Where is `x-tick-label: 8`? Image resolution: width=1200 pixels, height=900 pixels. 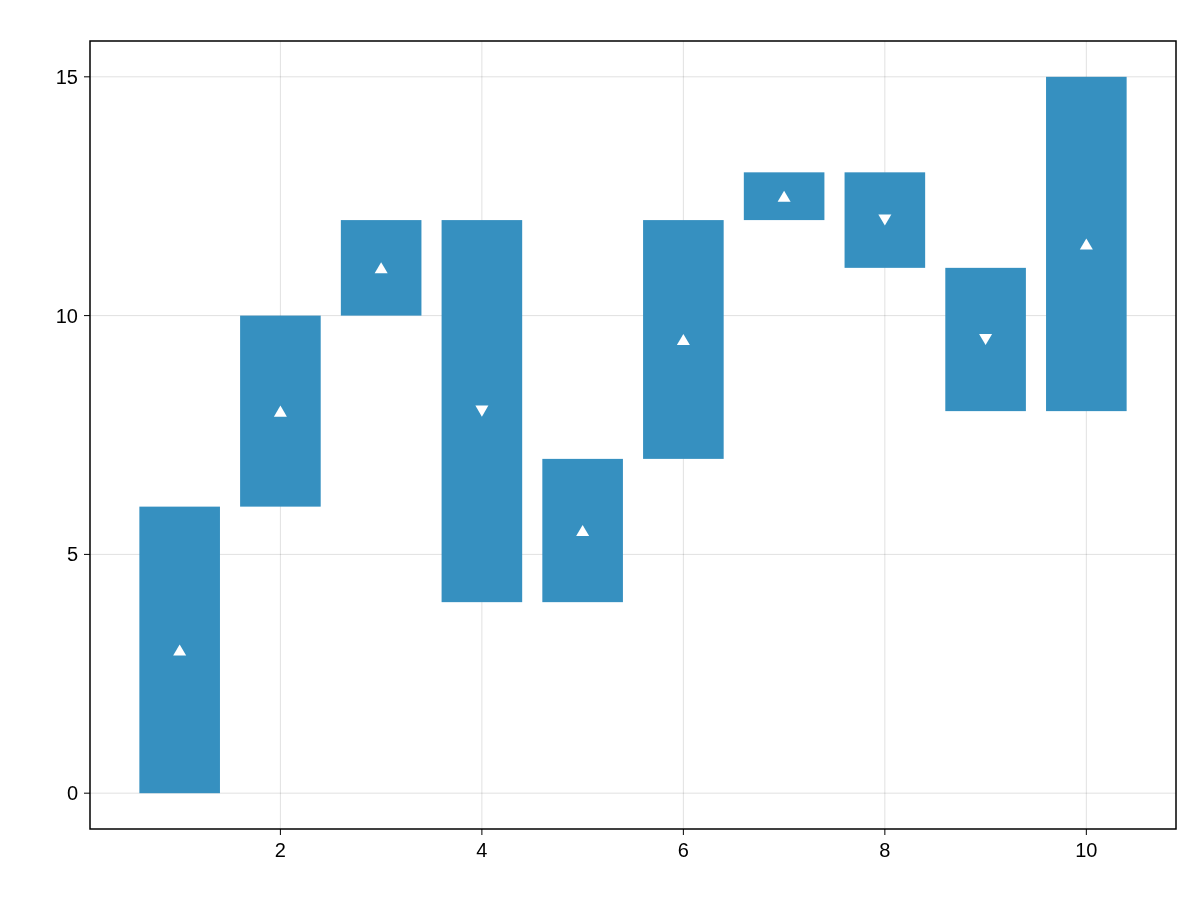
x-tick-label: 8 is located at coordinates (885, 850).